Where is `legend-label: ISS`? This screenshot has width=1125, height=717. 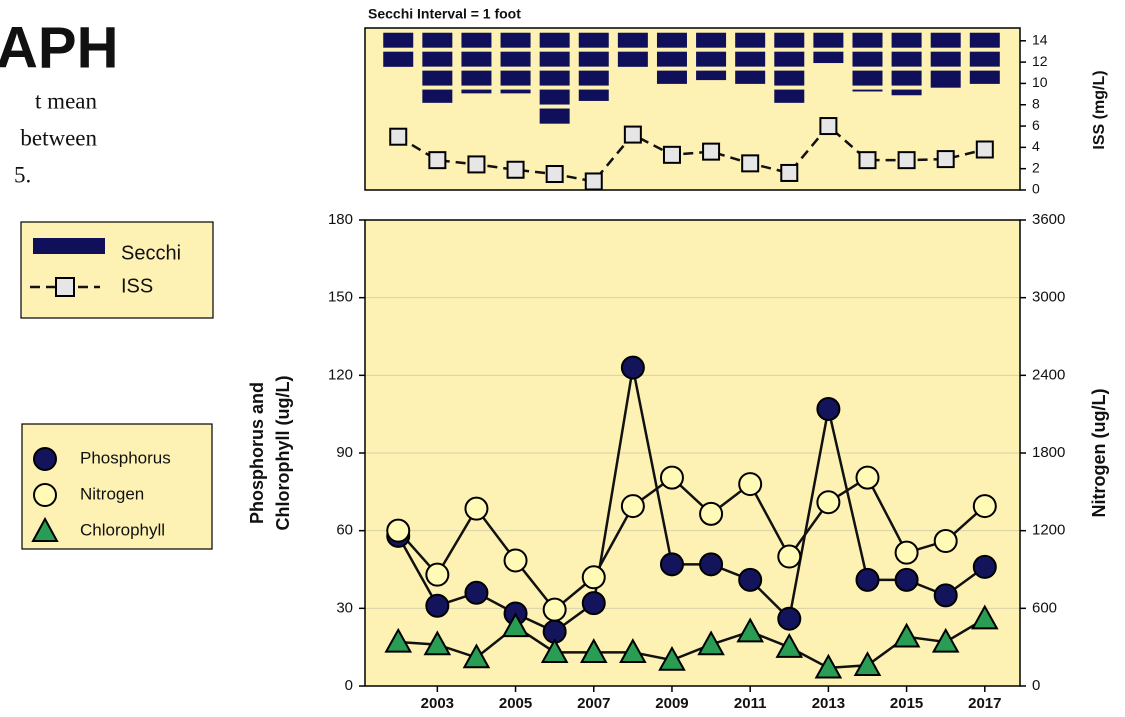 legend-label: ISS is located at coordinates (137, 286).